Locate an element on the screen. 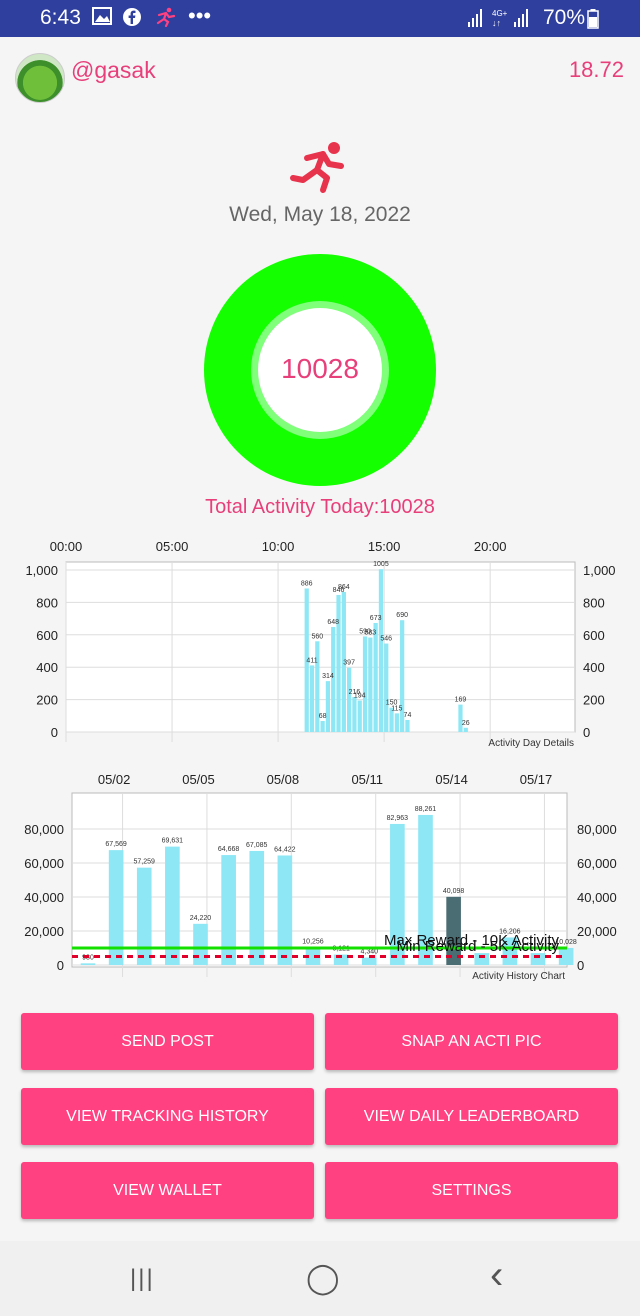  hist-bar-label: 64,668 is located at coordinates (229, 849).